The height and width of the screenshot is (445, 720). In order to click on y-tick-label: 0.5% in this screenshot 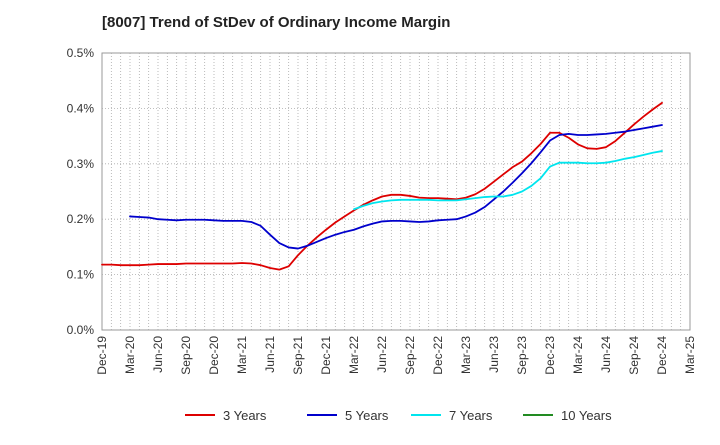, I will do `click(81, 53)`.